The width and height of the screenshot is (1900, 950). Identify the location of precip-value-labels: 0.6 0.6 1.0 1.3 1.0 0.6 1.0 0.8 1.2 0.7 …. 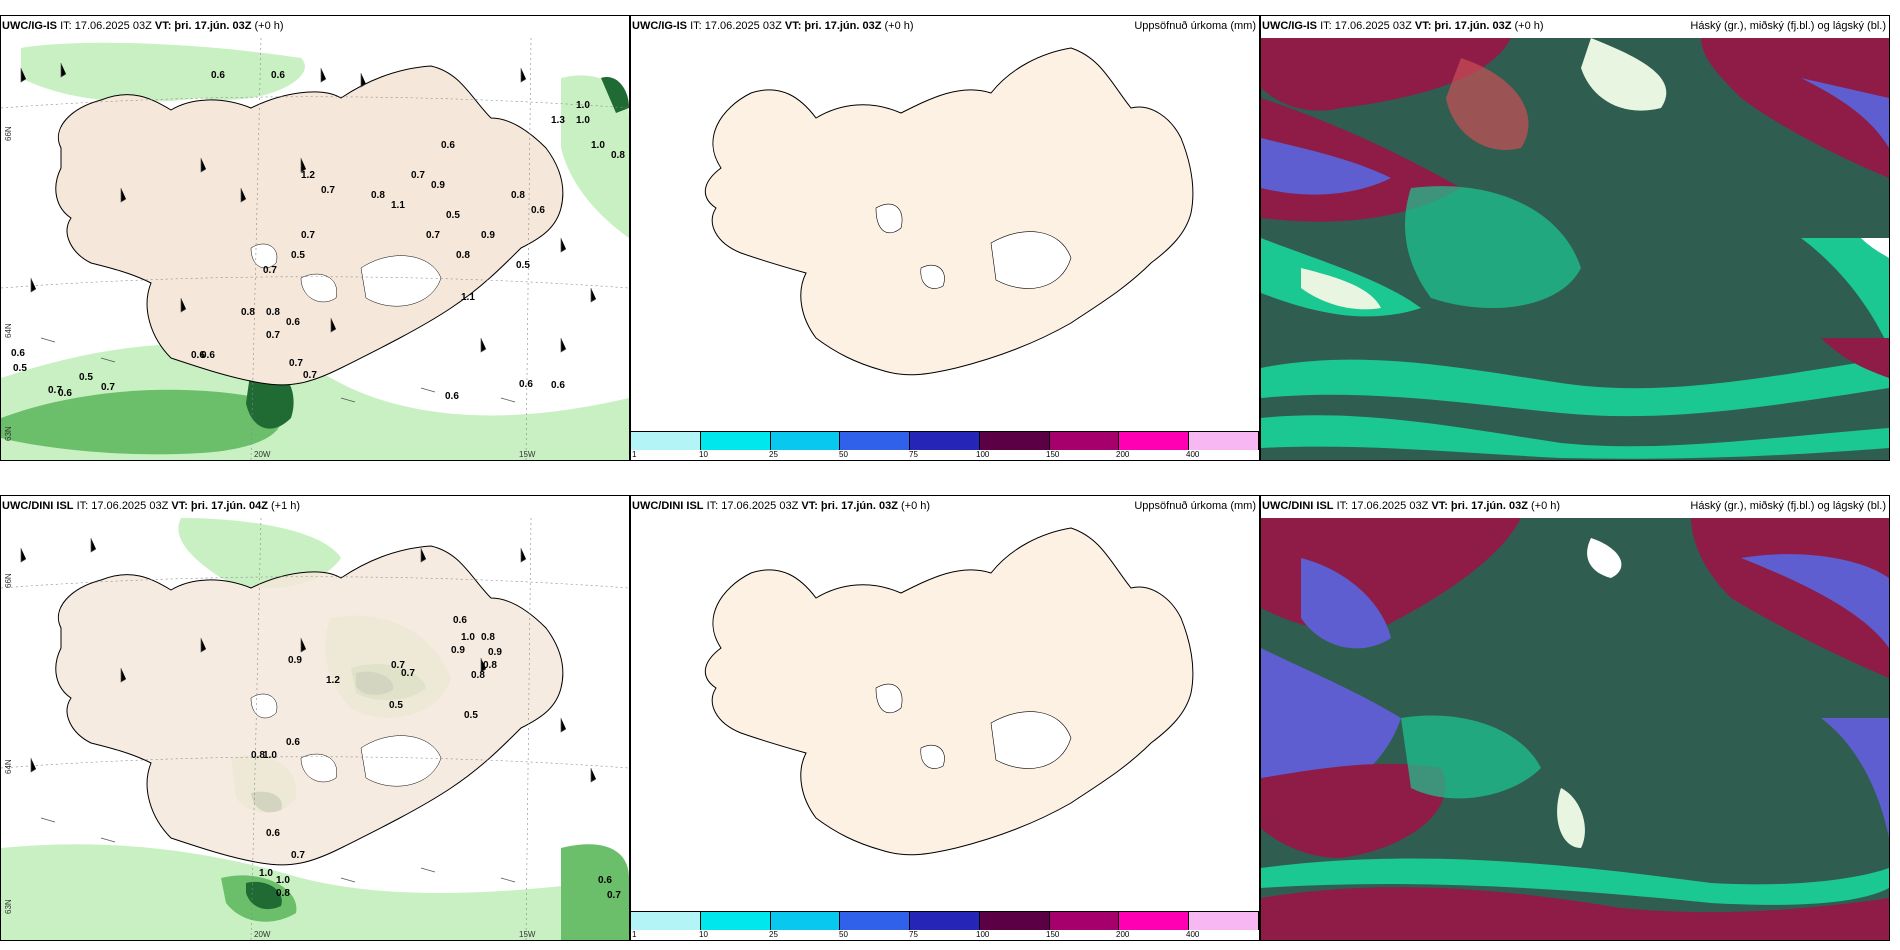
(318, 236).